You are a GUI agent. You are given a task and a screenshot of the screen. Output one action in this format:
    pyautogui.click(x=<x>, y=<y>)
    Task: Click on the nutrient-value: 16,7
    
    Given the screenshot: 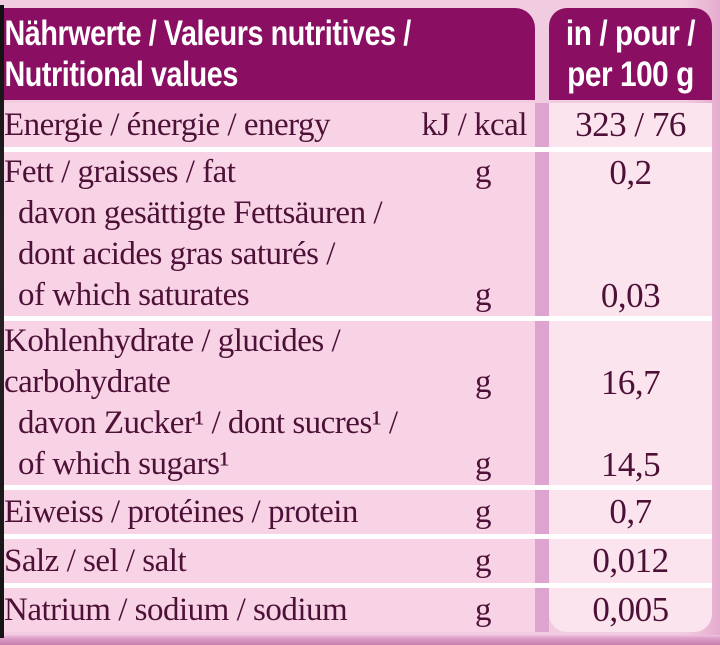 What is the action you would take?
    pyautogui.click(x=630, y=382)
    